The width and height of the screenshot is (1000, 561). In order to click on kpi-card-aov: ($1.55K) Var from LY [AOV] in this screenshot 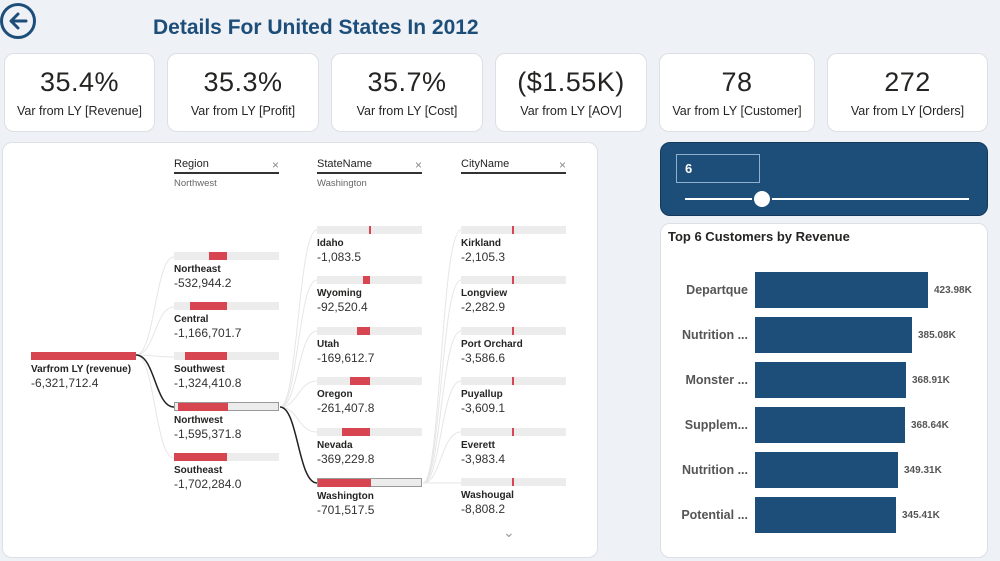, I will do `click(571, 92)`.